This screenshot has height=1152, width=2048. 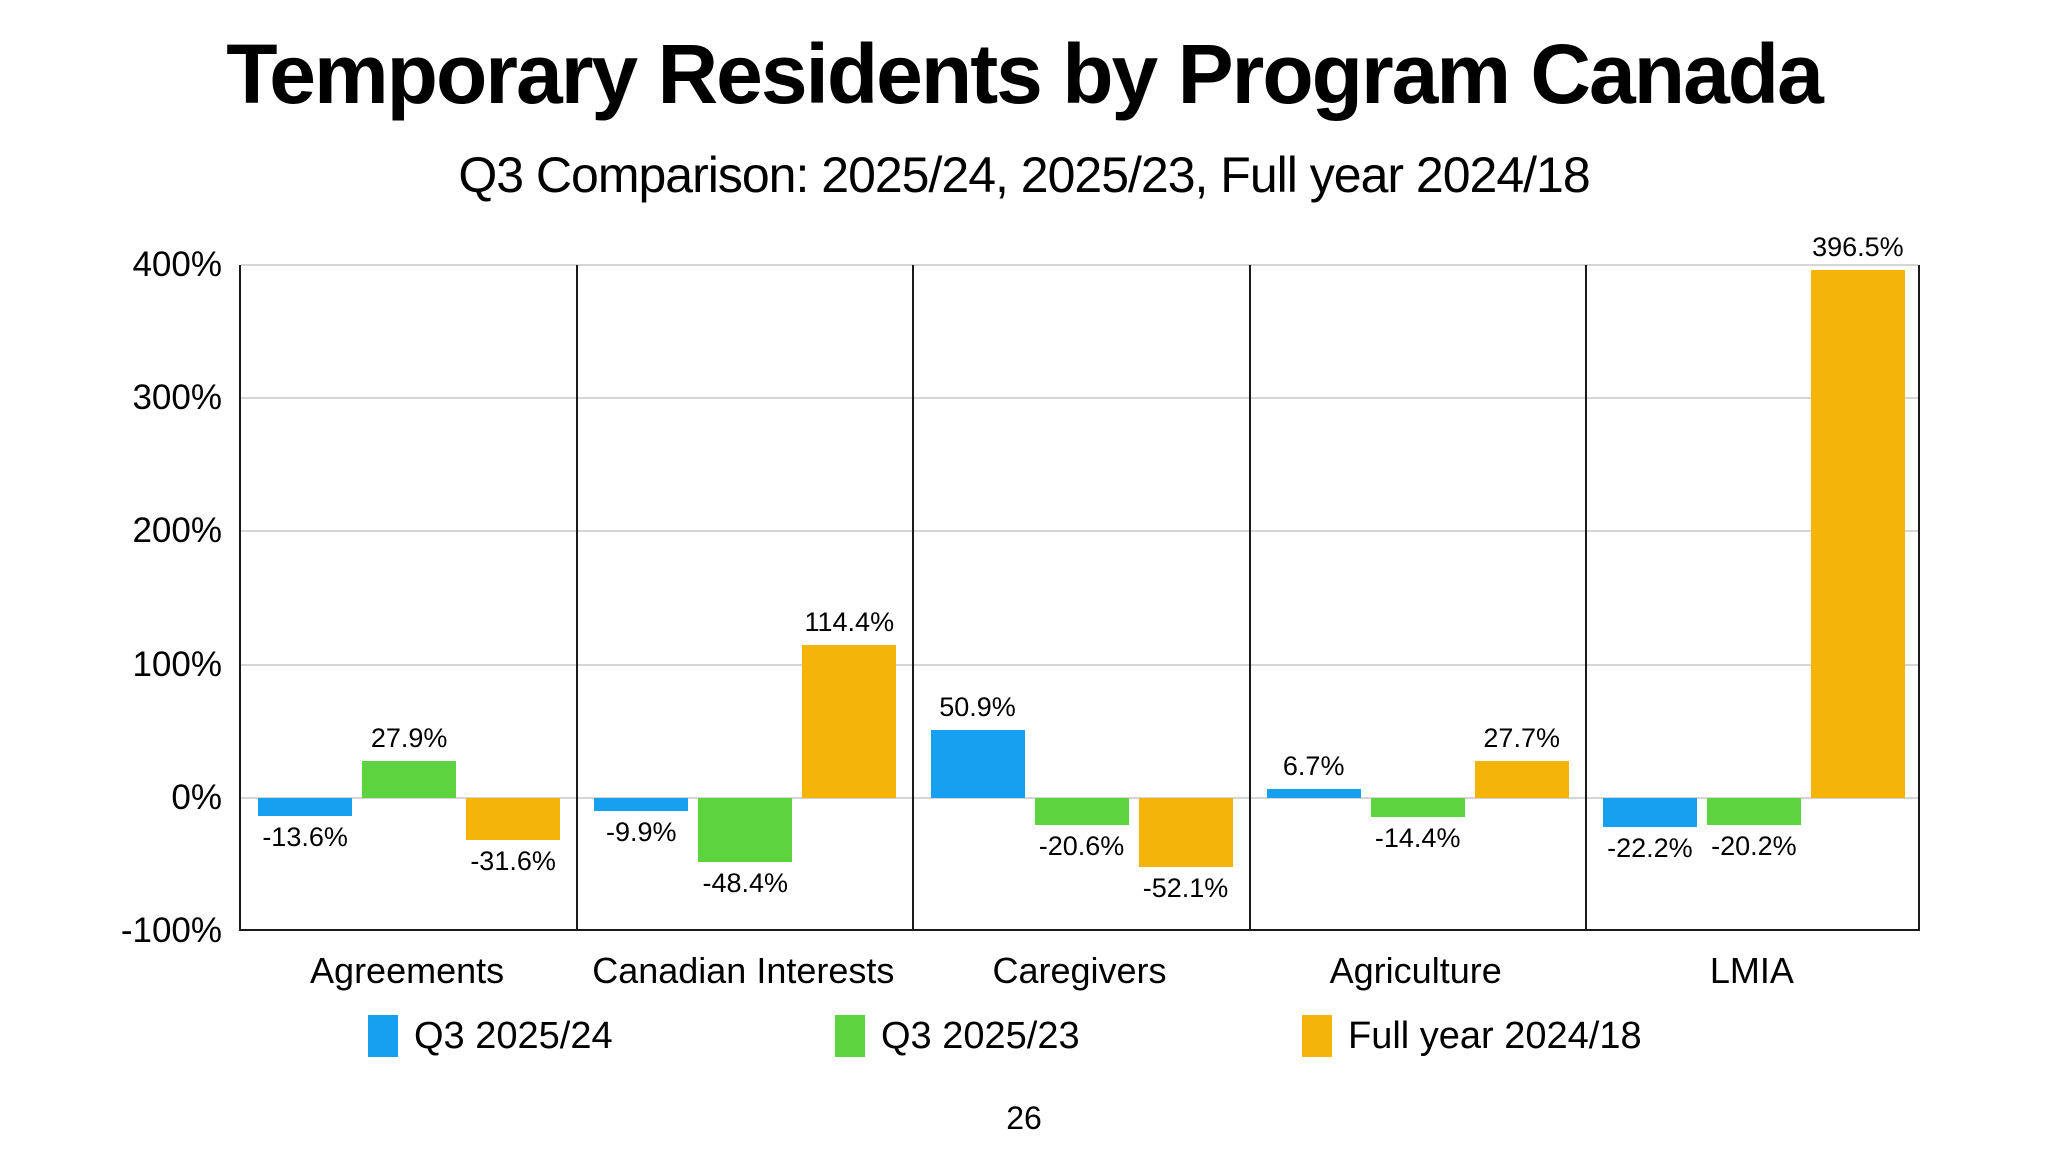 I want to click on category-label-caregivers: Caregivers, so click(x=1079, y=970).